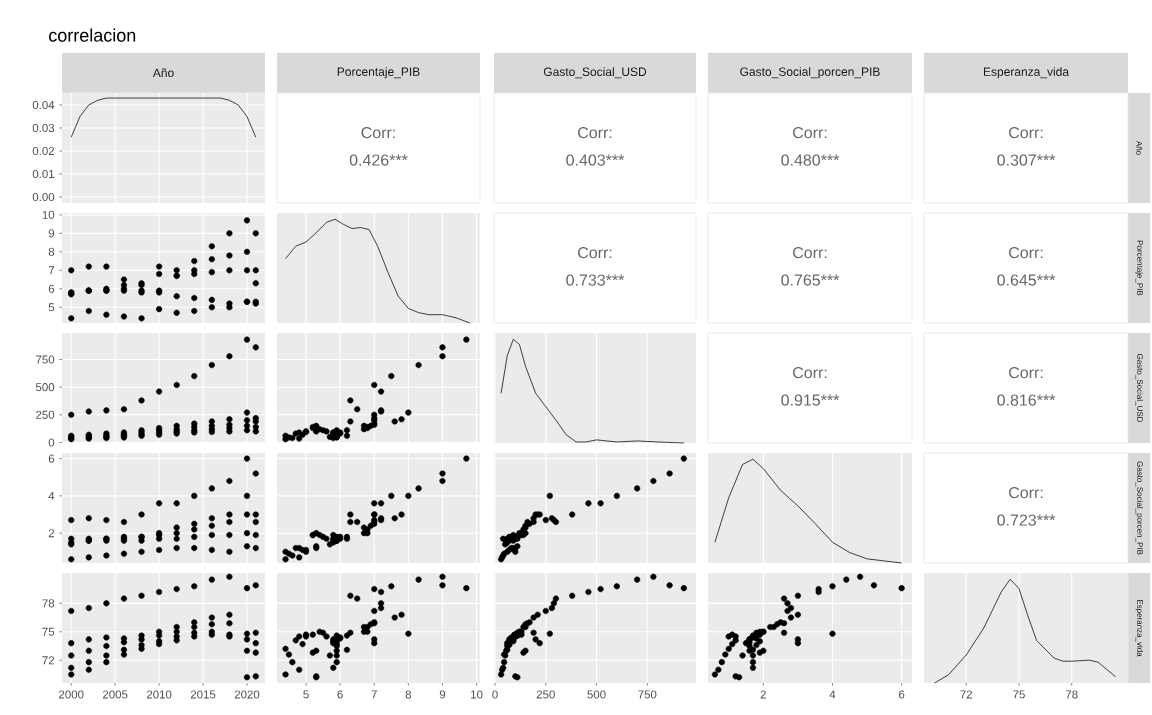  I want to click on text: Año, so click(1139, 147).